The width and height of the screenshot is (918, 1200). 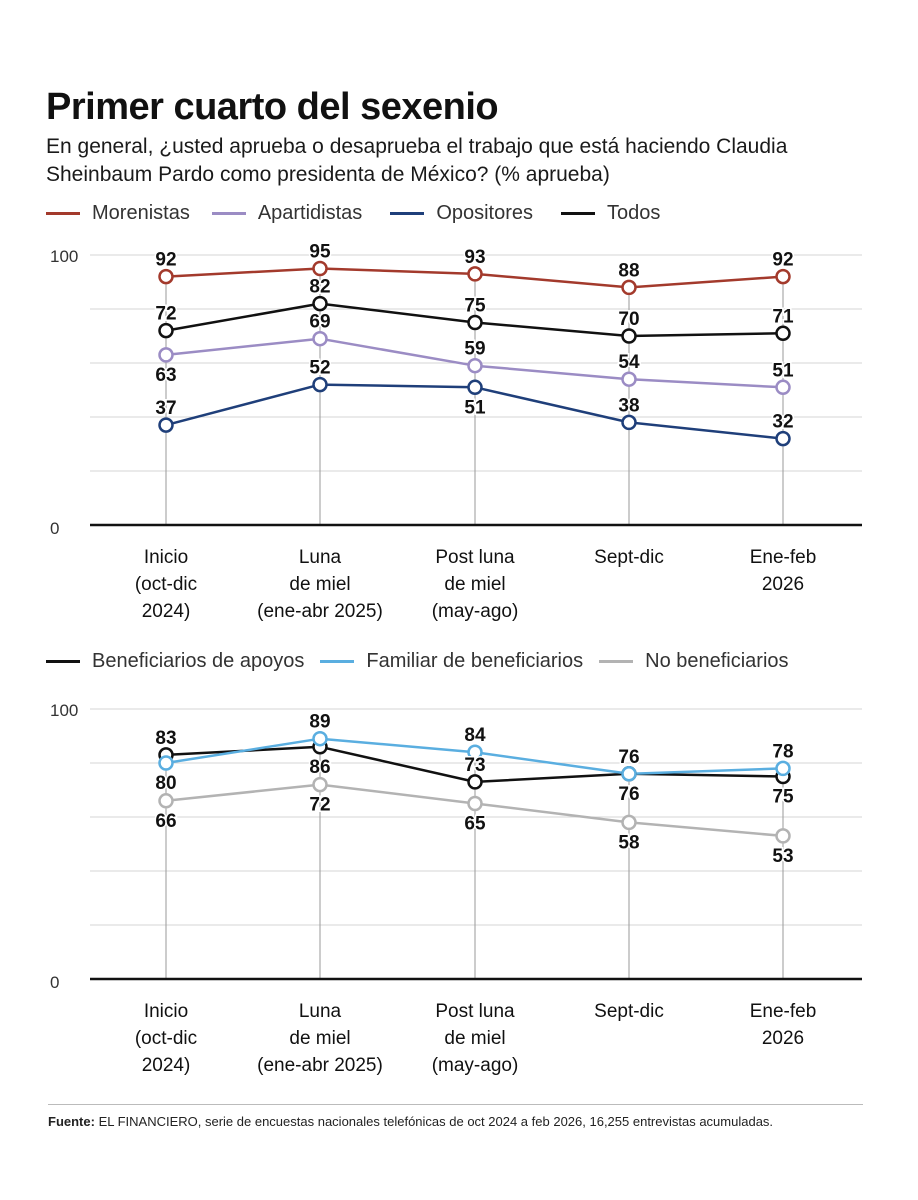 I want to click on data-label-beneficiarios-de-apoyos: 75, so click(x=783, y=797).